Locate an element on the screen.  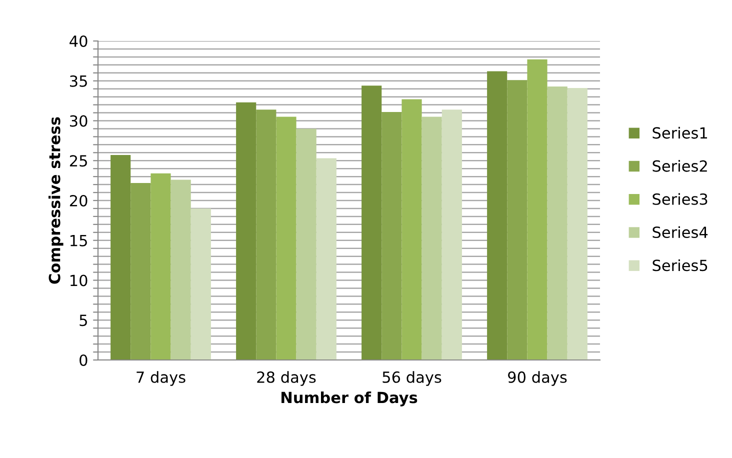
y-tick-label: 20 is located at coordinates (79, 200).